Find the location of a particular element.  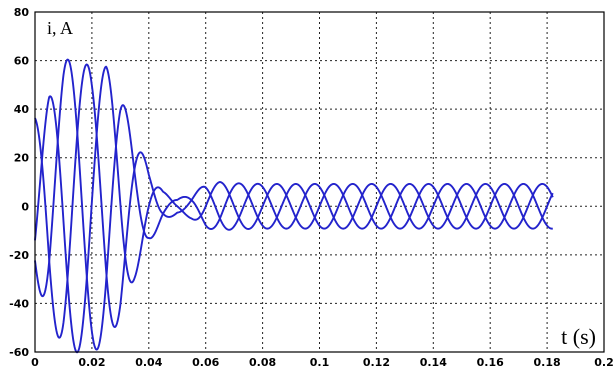

x-tick-label: 0.08 is located at coordinates (262, 362).